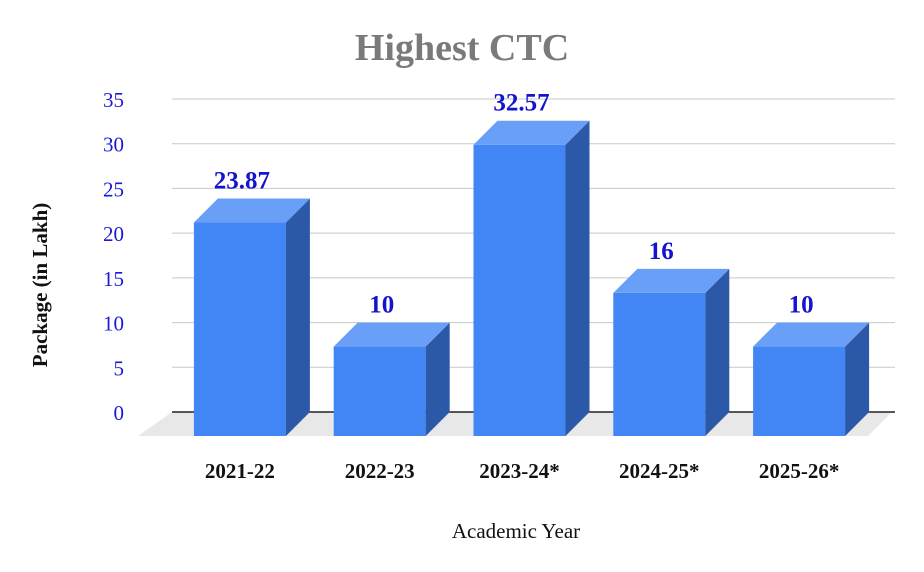 This screenshot has width=924, height=572. What do you see at coordinates (113, 256) in the screenshot?
I see `y-axis-ticks: 0 5 10 15 20 25 30 35` at bounding box center [113, 256].